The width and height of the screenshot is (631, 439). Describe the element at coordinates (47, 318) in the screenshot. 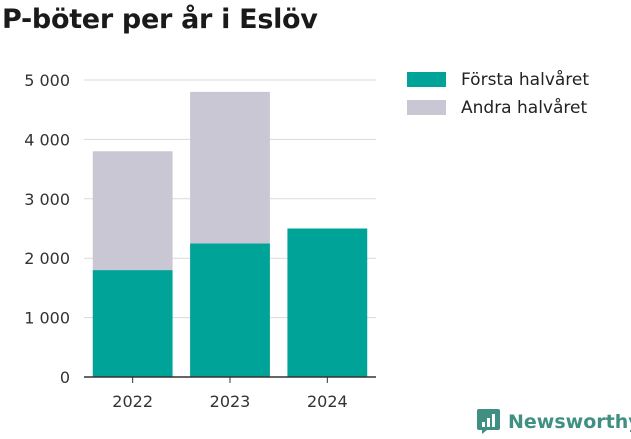

I see `y-tick-label: 1 000` at that location.